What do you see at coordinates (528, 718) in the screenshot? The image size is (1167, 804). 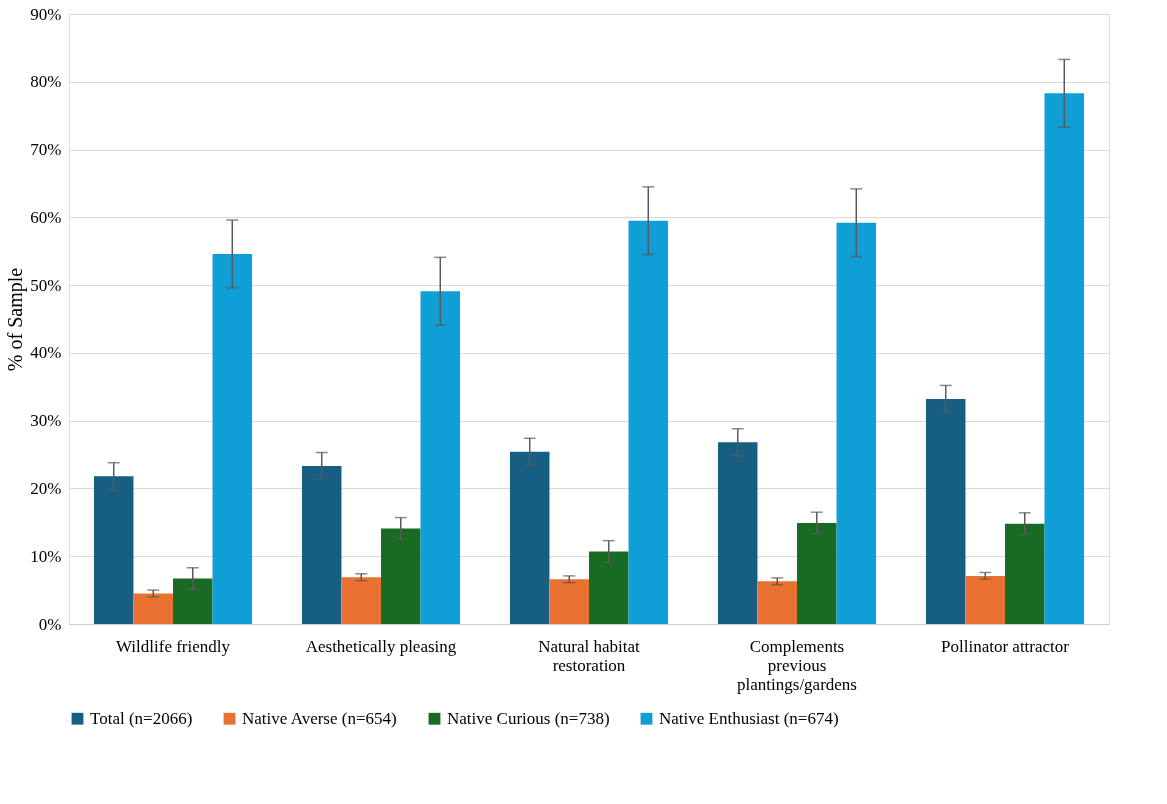 I see `legend-label: Native Curious (n=738)` at bounding box center [528, 718].